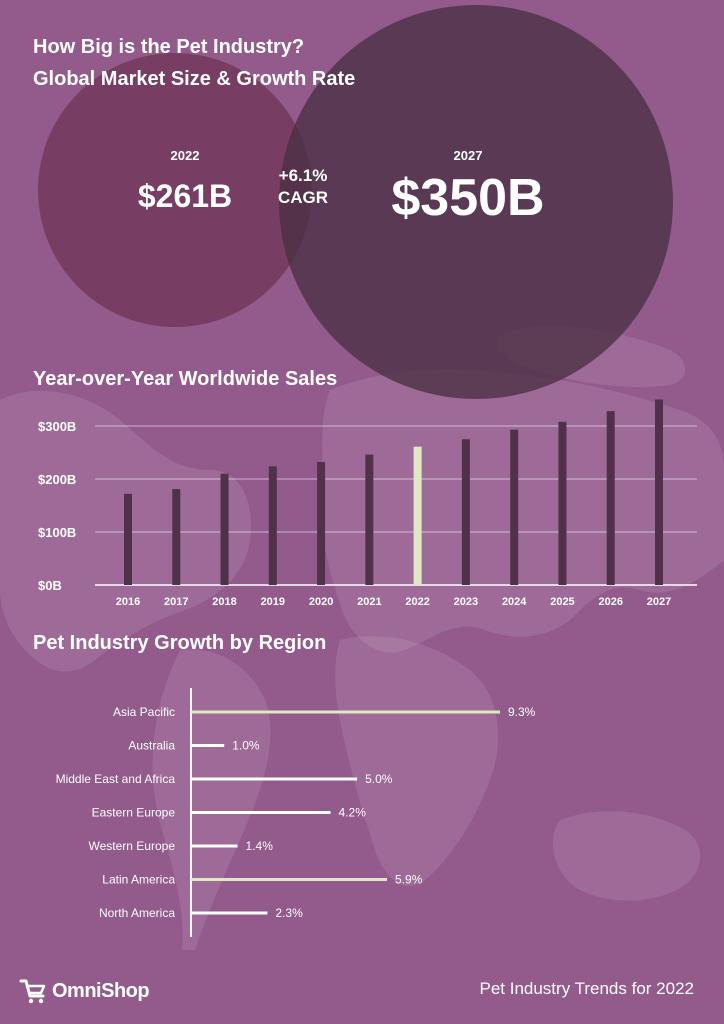 This screenshot has height=1024, width=724. Describe the element at coordinates (224, 602) in the screenshot. I see `x-tick-label: 2018` at that location.